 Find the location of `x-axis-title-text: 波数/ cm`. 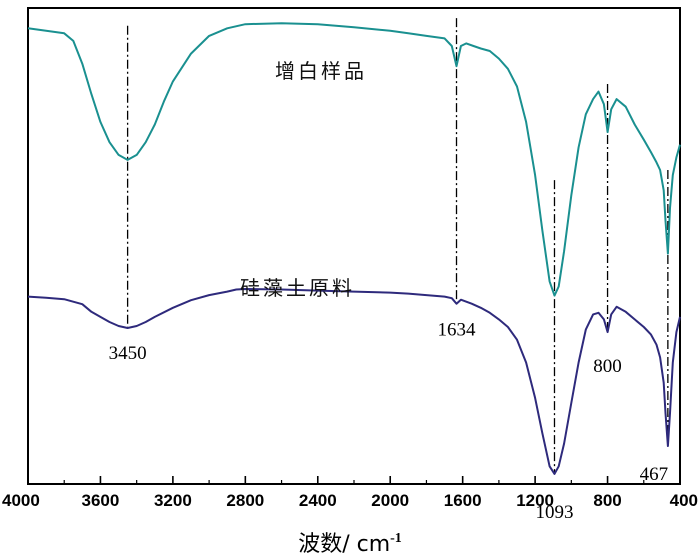

x-axis-title-text: 波数/ cm is located at coordinates (344, 544).